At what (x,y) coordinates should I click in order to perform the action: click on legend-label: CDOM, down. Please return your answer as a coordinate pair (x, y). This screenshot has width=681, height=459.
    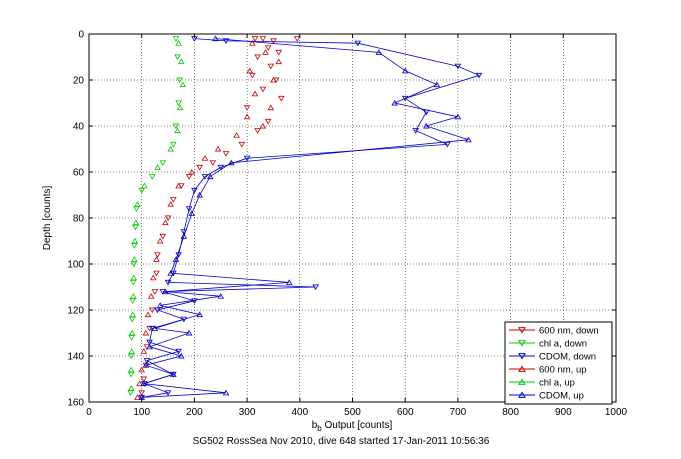
    Looking at the image, I should click on (567, 357).